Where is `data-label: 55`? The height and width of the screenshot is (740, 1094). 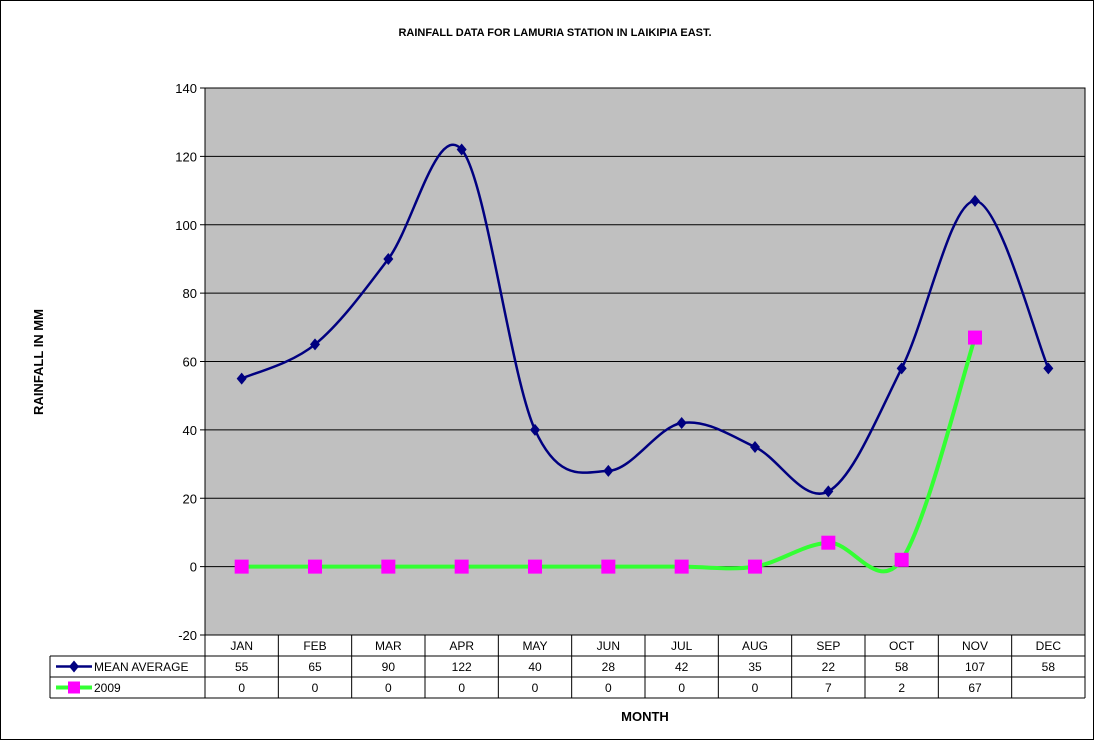 data-label: 55 is located at coordinates (242, 667).